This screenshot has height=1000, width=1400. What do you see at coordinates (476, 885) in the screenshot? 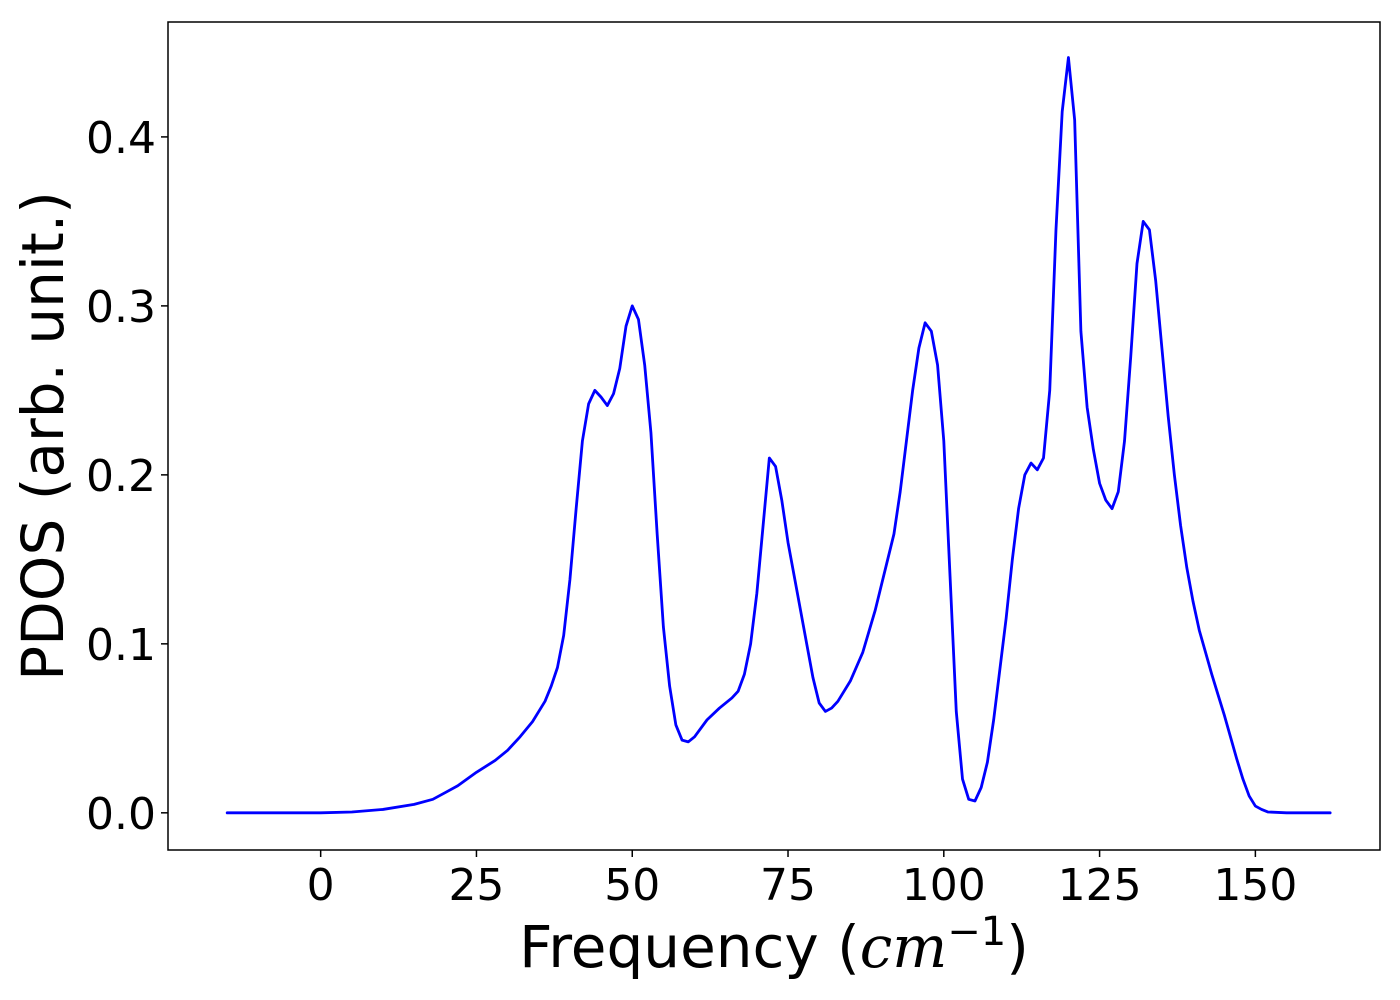
I see `x-tick-label: 25` at bounding box center [476, 885].